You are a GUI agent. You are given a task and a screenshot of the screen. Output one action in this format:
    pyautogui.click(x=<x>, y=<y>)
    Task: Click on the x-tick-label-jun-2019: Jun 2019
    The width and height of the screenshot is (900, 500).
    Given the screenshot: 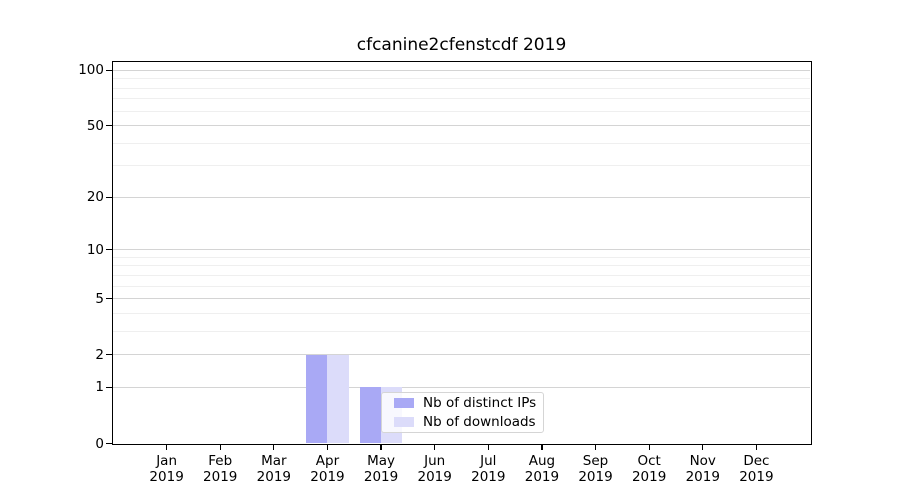 What is the action you would take?
    pyautogui.click(x=434, y=468)
    